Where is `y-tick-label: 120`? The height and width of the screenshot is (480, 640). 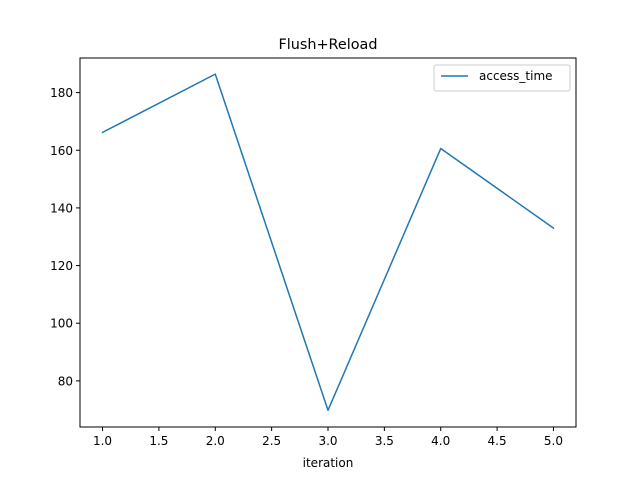 y-tick-label: 120 is located at coordinates (61, 266).